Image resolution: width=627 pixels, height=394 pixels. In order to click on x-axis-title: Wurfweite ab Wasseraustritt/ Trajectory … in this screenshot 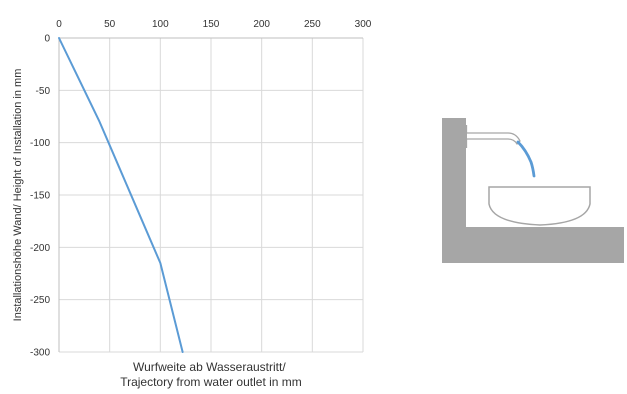, I will do `click(211, 374)`.